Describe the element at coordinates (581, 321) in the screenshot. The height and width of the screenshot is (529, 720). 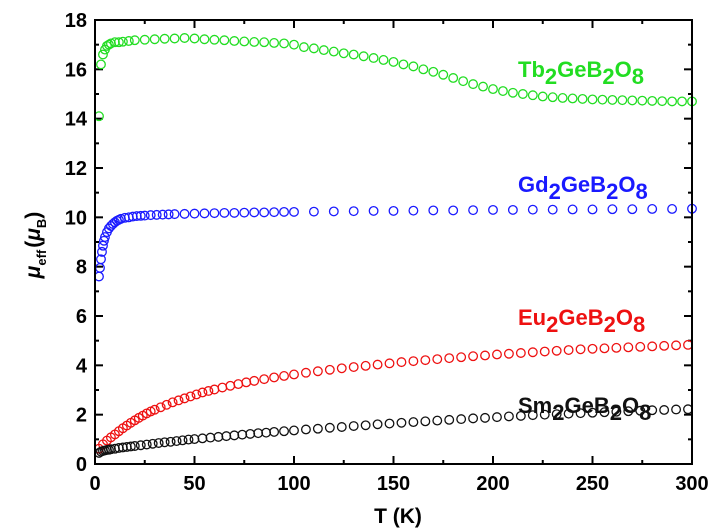
I see `series-label-Eu2GeB2O8: Eu2GeB2O8` at that location.